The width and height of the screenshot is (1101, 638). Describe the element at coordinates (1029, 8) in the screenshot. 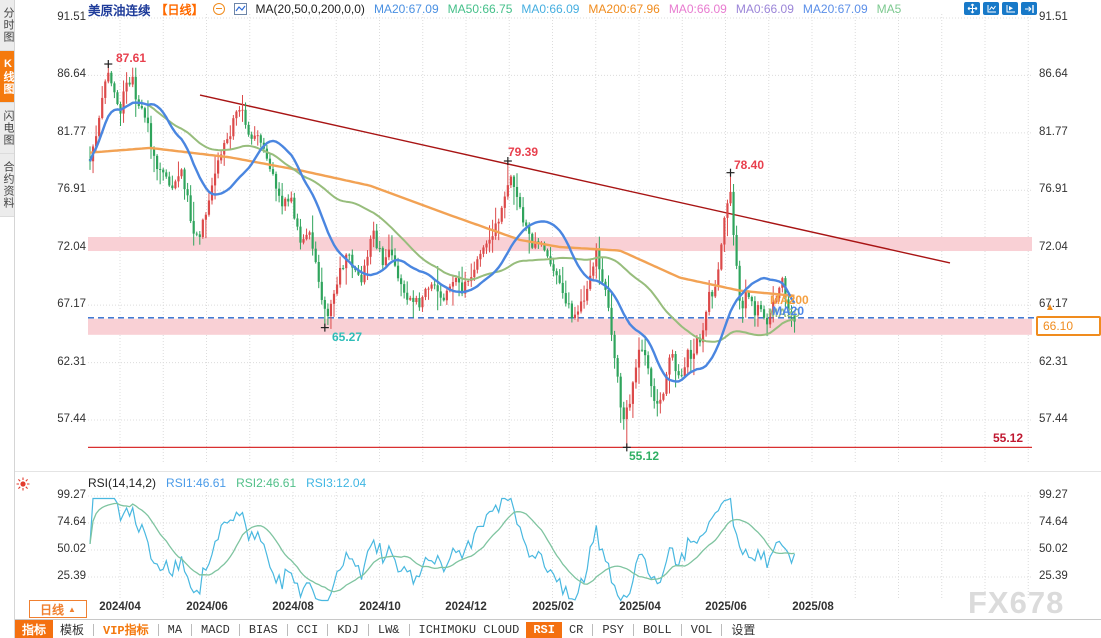

I see `collapse-right-icon` at that location.